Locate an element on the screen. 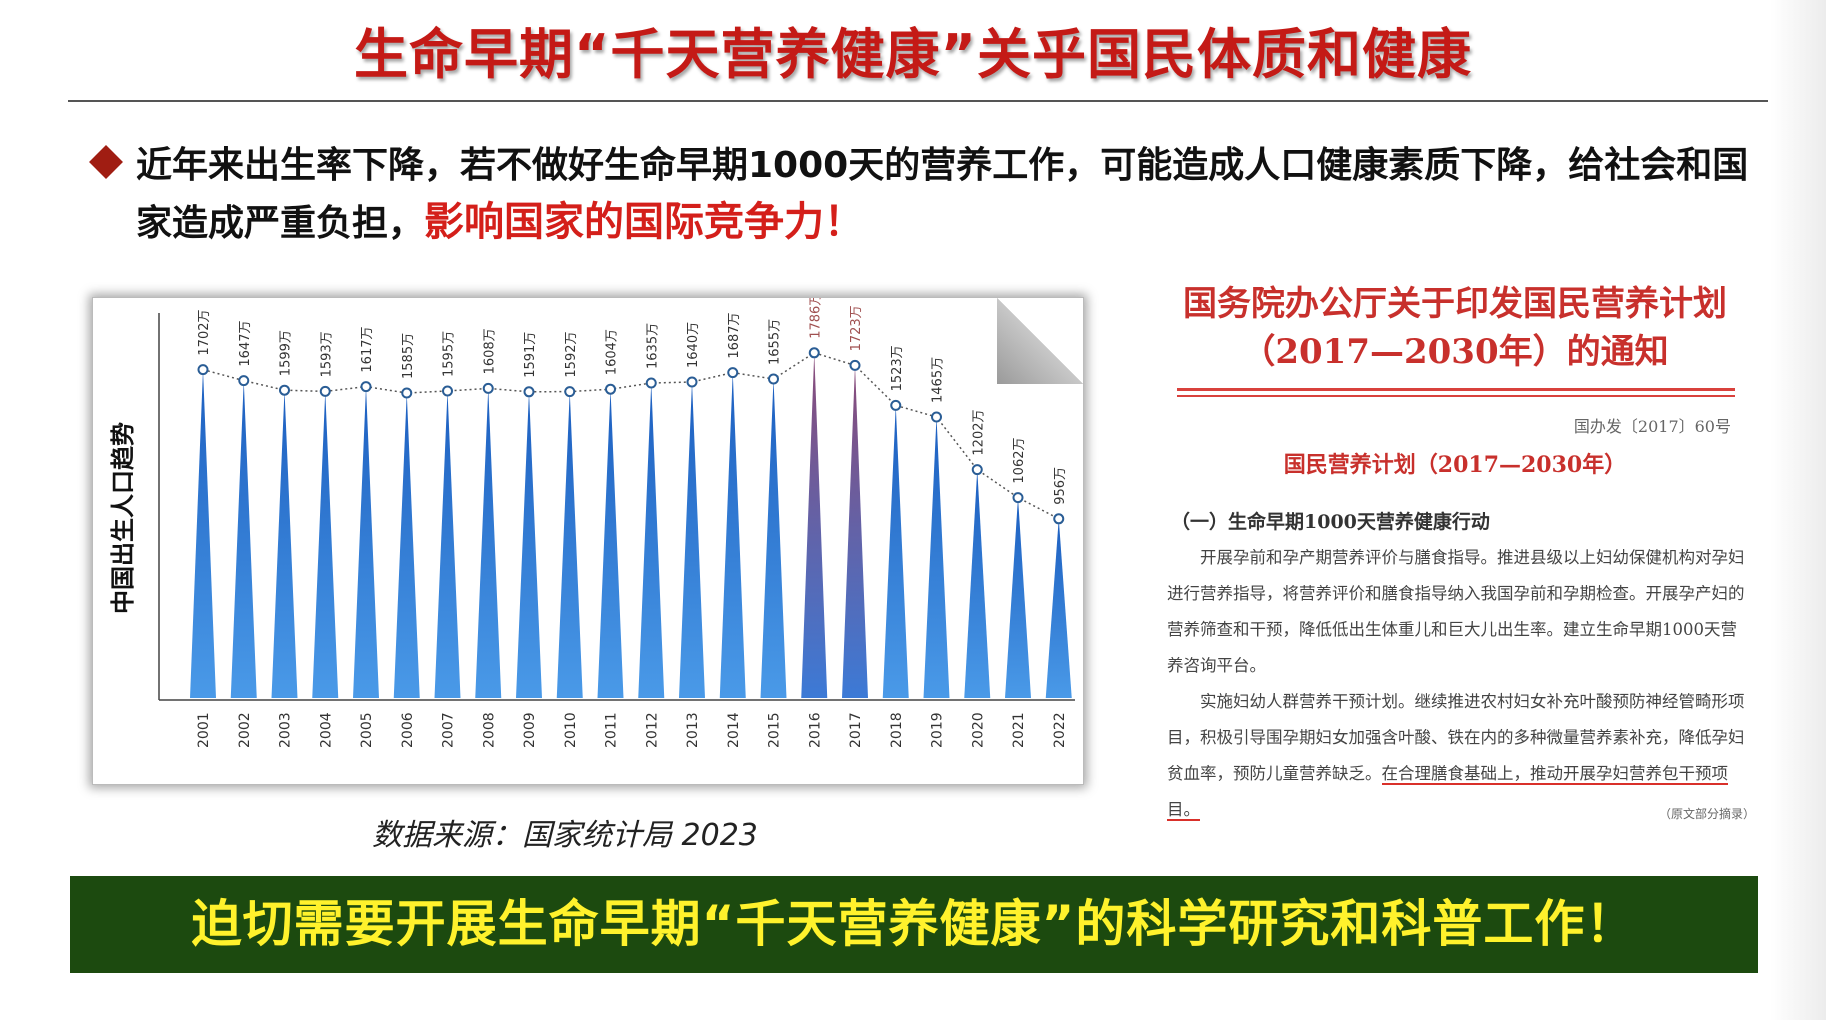  value-label-2003: 1599万 is located at coordinates (286, 353).